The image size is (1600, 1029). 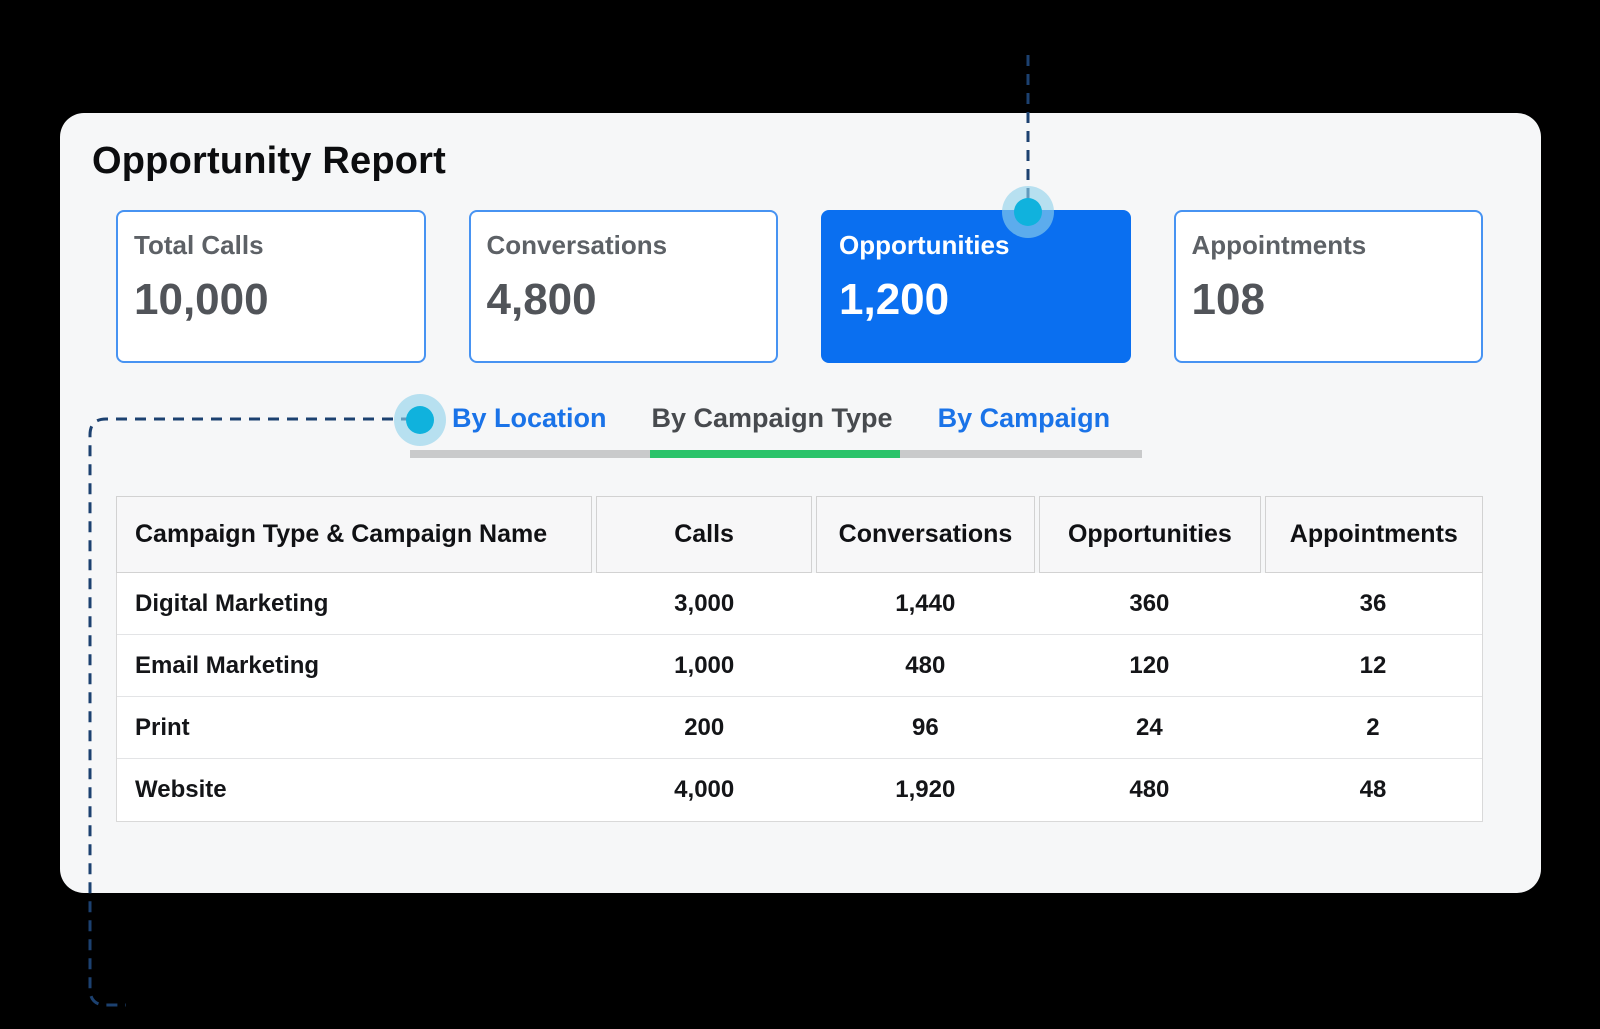 What do you see at coordinates (704, 727) in the screenshot?
I see `value-cell: 200` at bounding box center [704, 727].